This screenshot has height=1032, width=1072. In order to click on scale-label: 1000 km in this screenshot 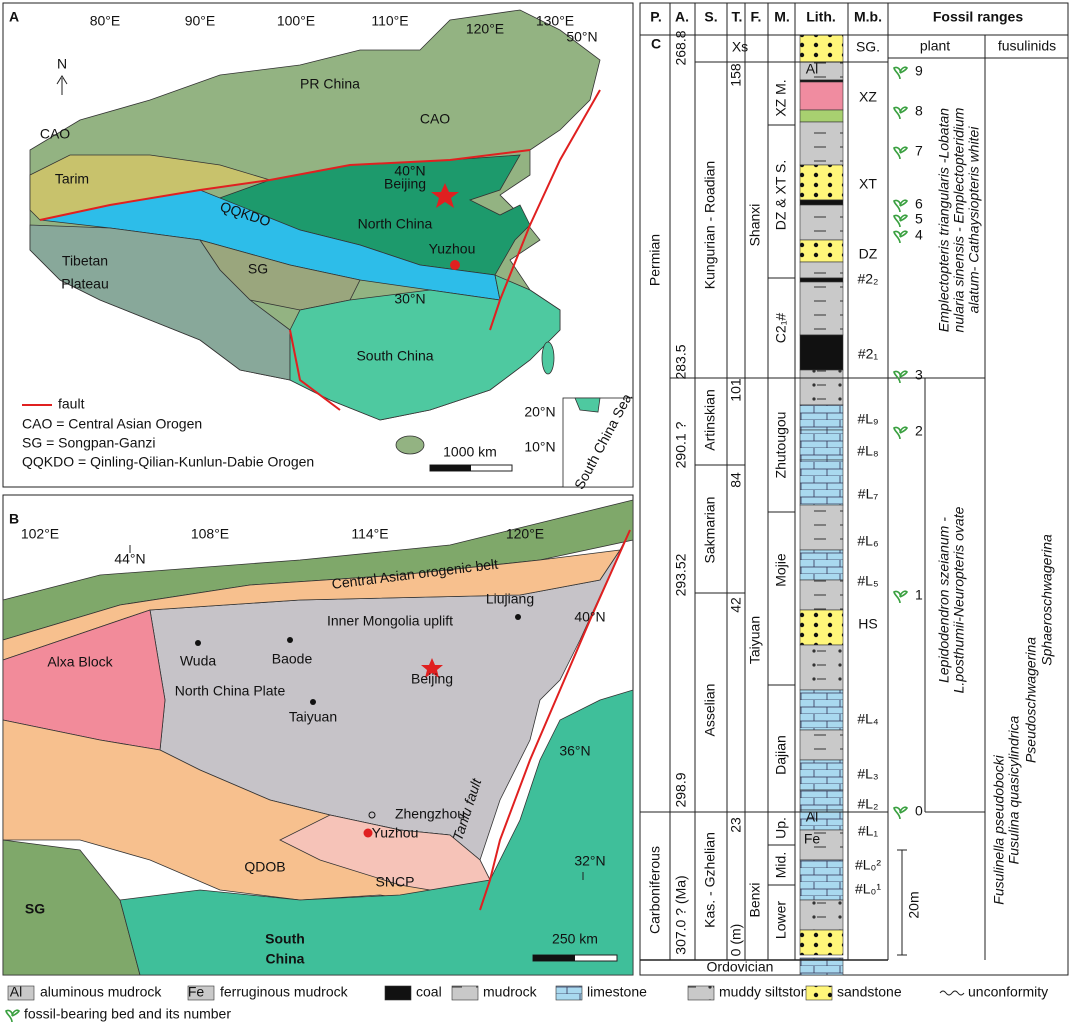, I will do `click(470, 452)`.